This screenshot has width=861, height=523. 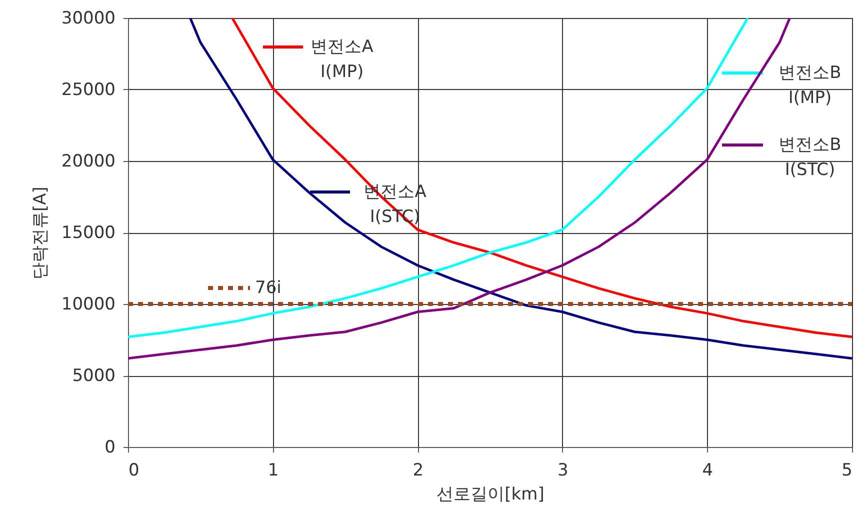 I want to click on x-tick-label: 0, so click(x=134, y=470).